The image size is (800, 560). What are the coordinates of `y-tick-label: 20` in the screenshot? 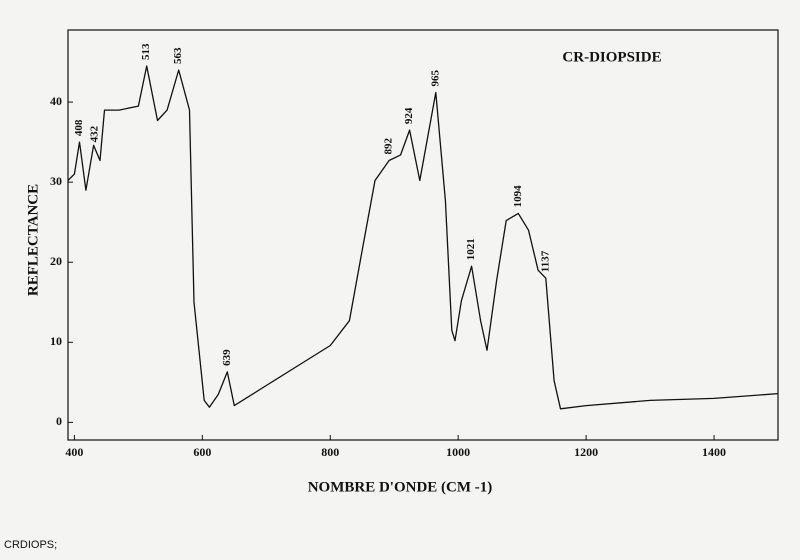 It's located at (56, 261).